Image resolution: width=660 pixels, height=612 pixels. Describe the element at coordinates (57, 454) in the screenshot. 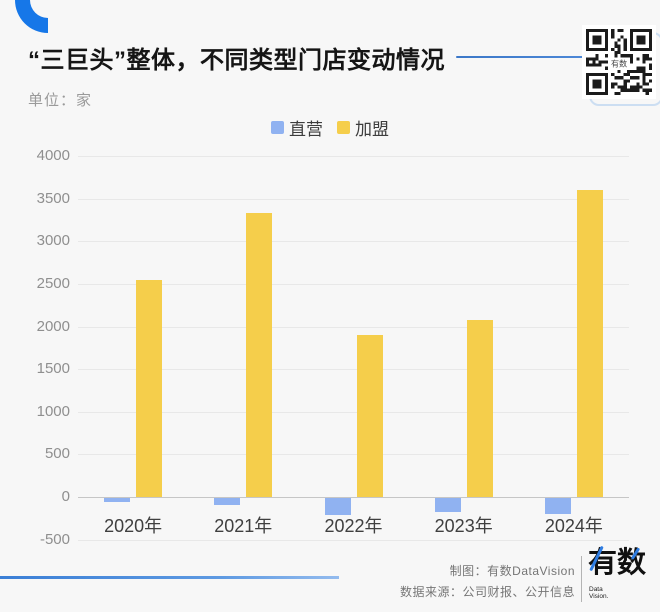

I see `y-axis-label-500: 500` at that location.